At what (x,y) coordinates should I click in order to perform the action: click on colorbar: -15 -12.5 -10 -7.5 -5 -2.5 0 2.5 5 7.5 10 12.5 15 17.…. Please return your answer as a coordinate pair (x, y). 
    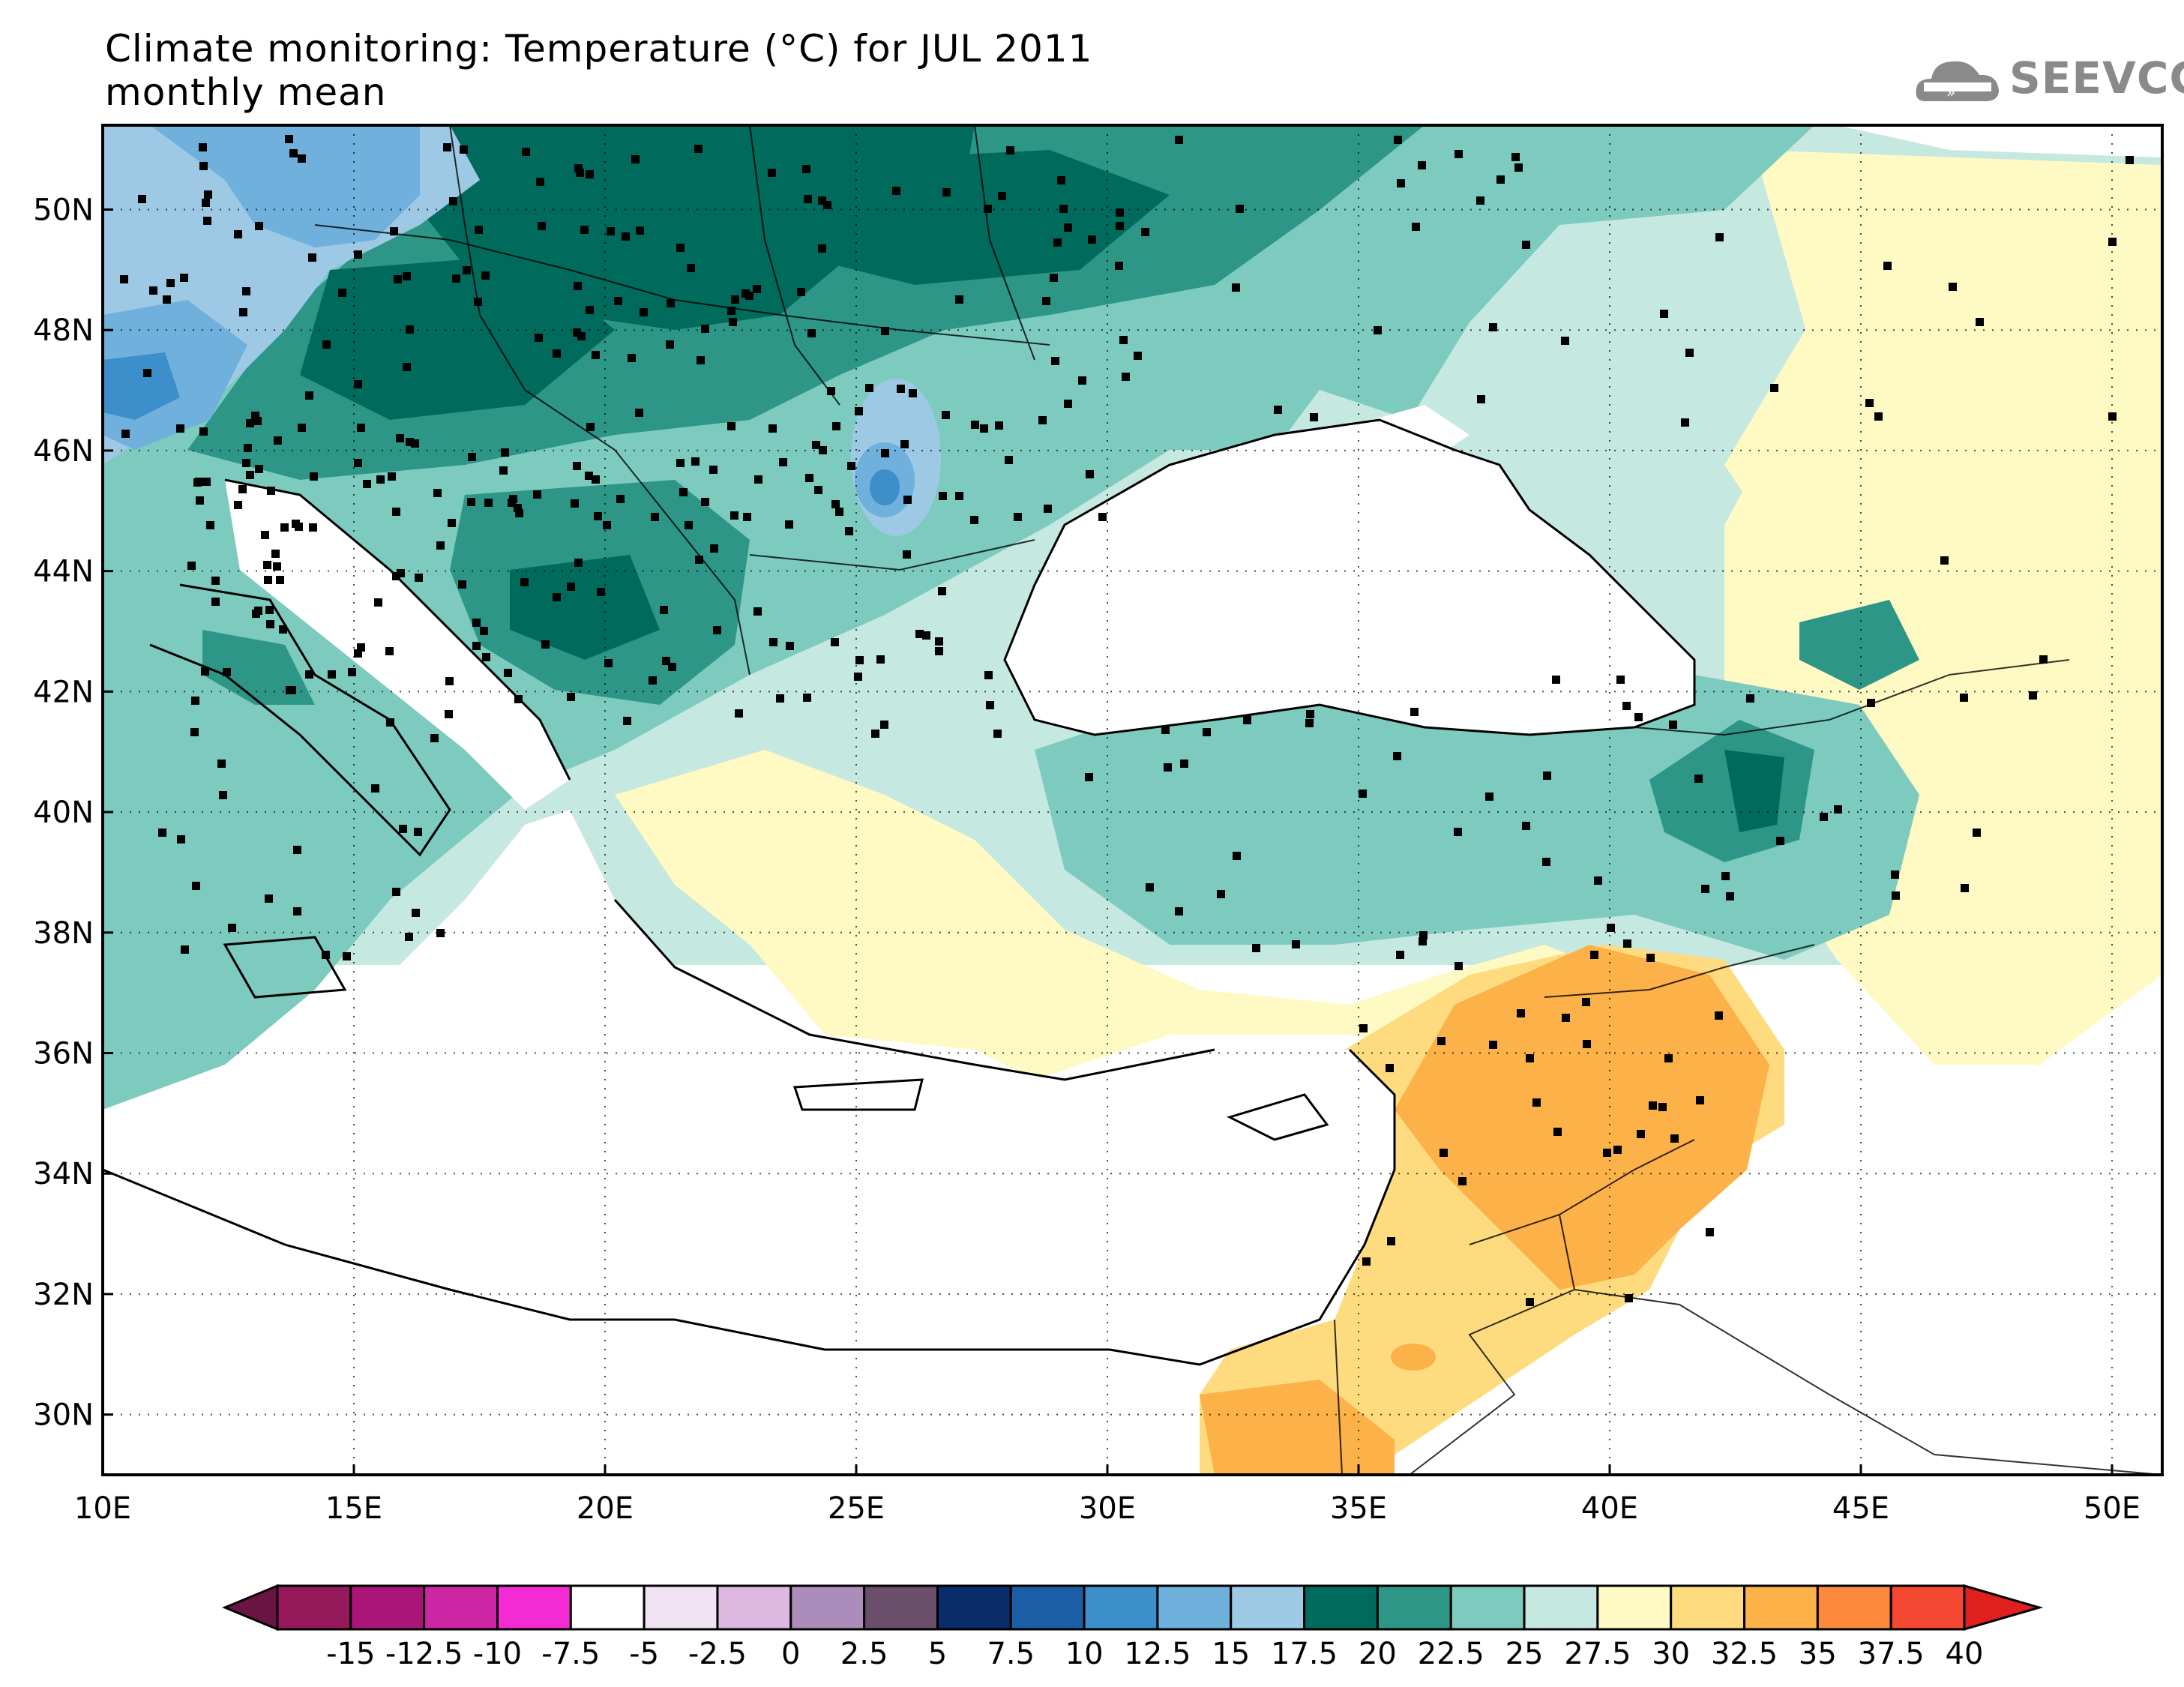
    Looking at the image, I should click on (1133, 1627).